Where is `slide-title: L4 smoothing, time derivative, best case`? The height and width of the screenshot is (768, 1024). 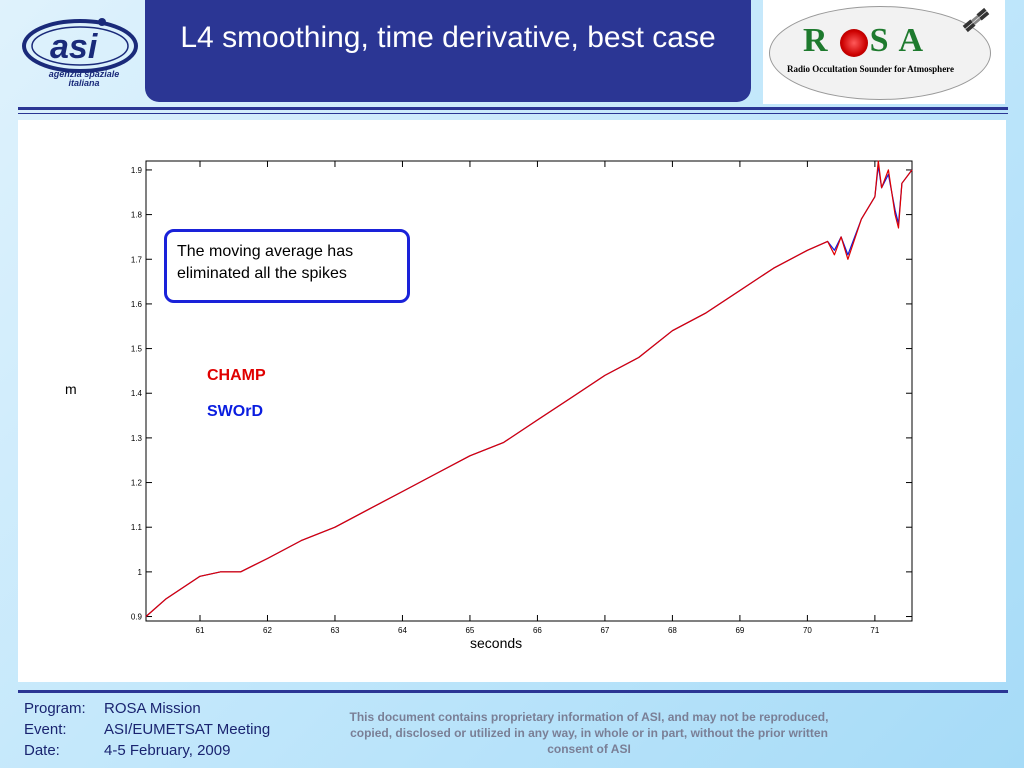
slide-title: L4 smoothing, time derivative, best case is located at coordinates (448, 51).